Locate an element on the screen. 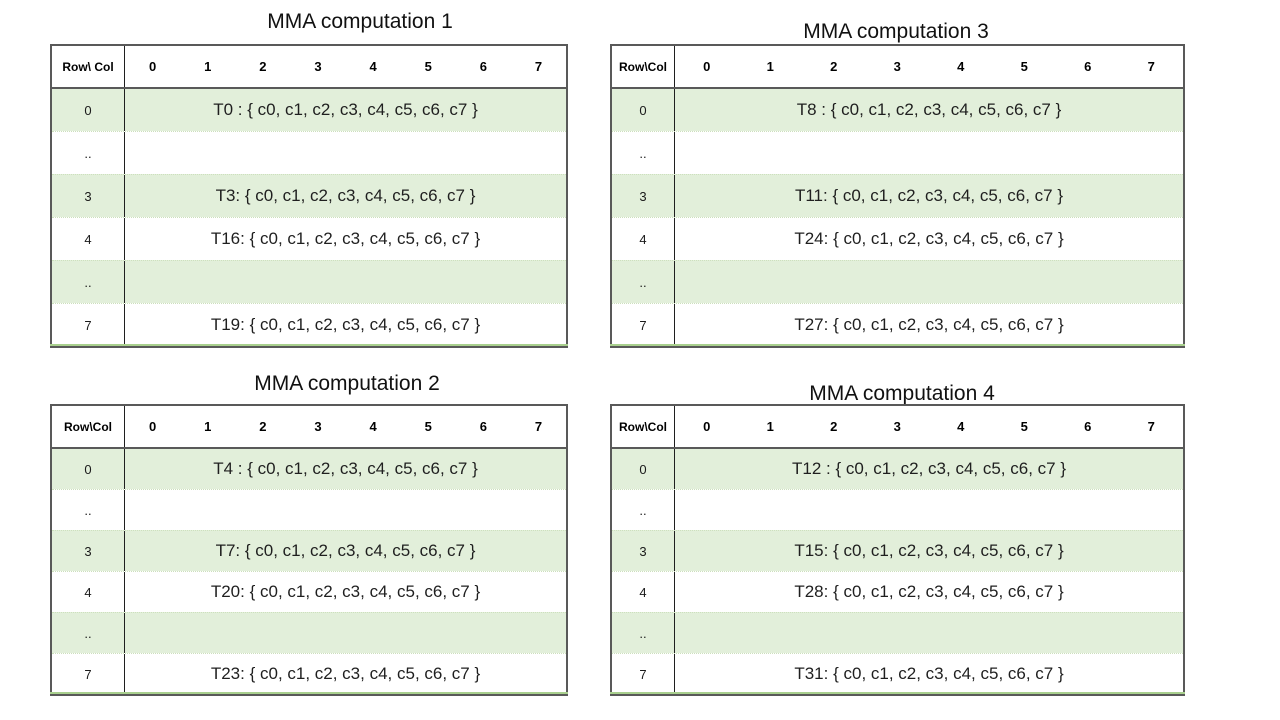 The width and height of the screenshot is (1280, 720). row-value: T0 : { c0, c1, c2, c3, c4, c5, c6, c7 } is located at coordinates (345, 109).